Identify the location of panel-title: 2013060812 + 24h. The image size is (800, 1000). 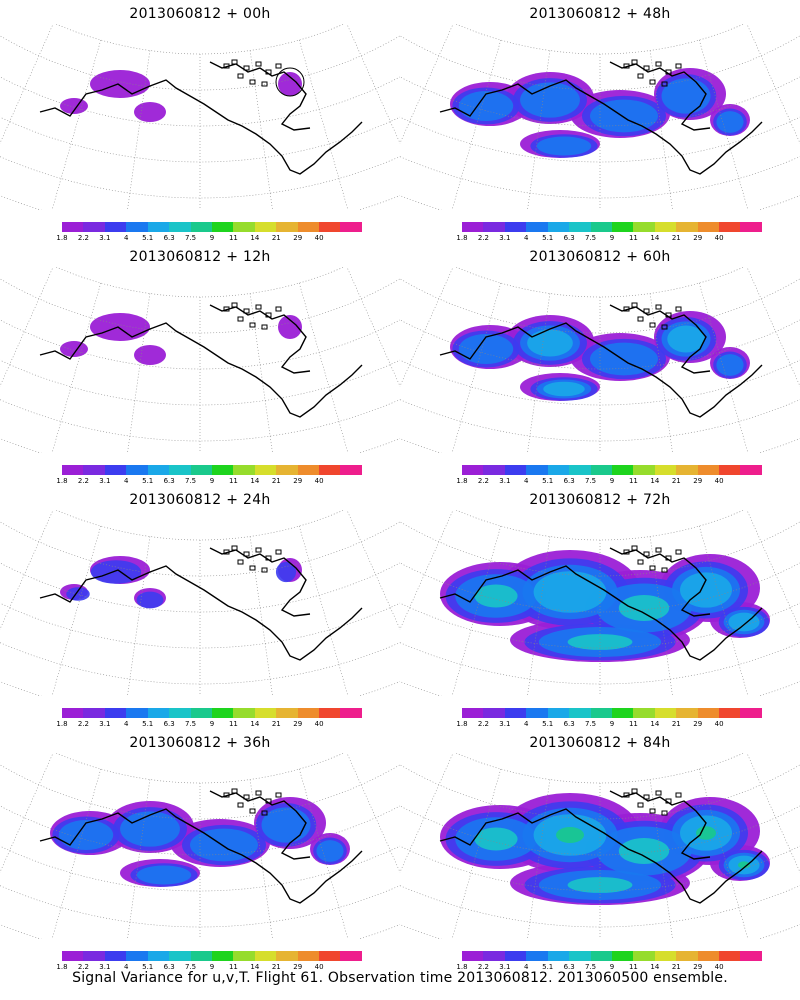
(200, 500).